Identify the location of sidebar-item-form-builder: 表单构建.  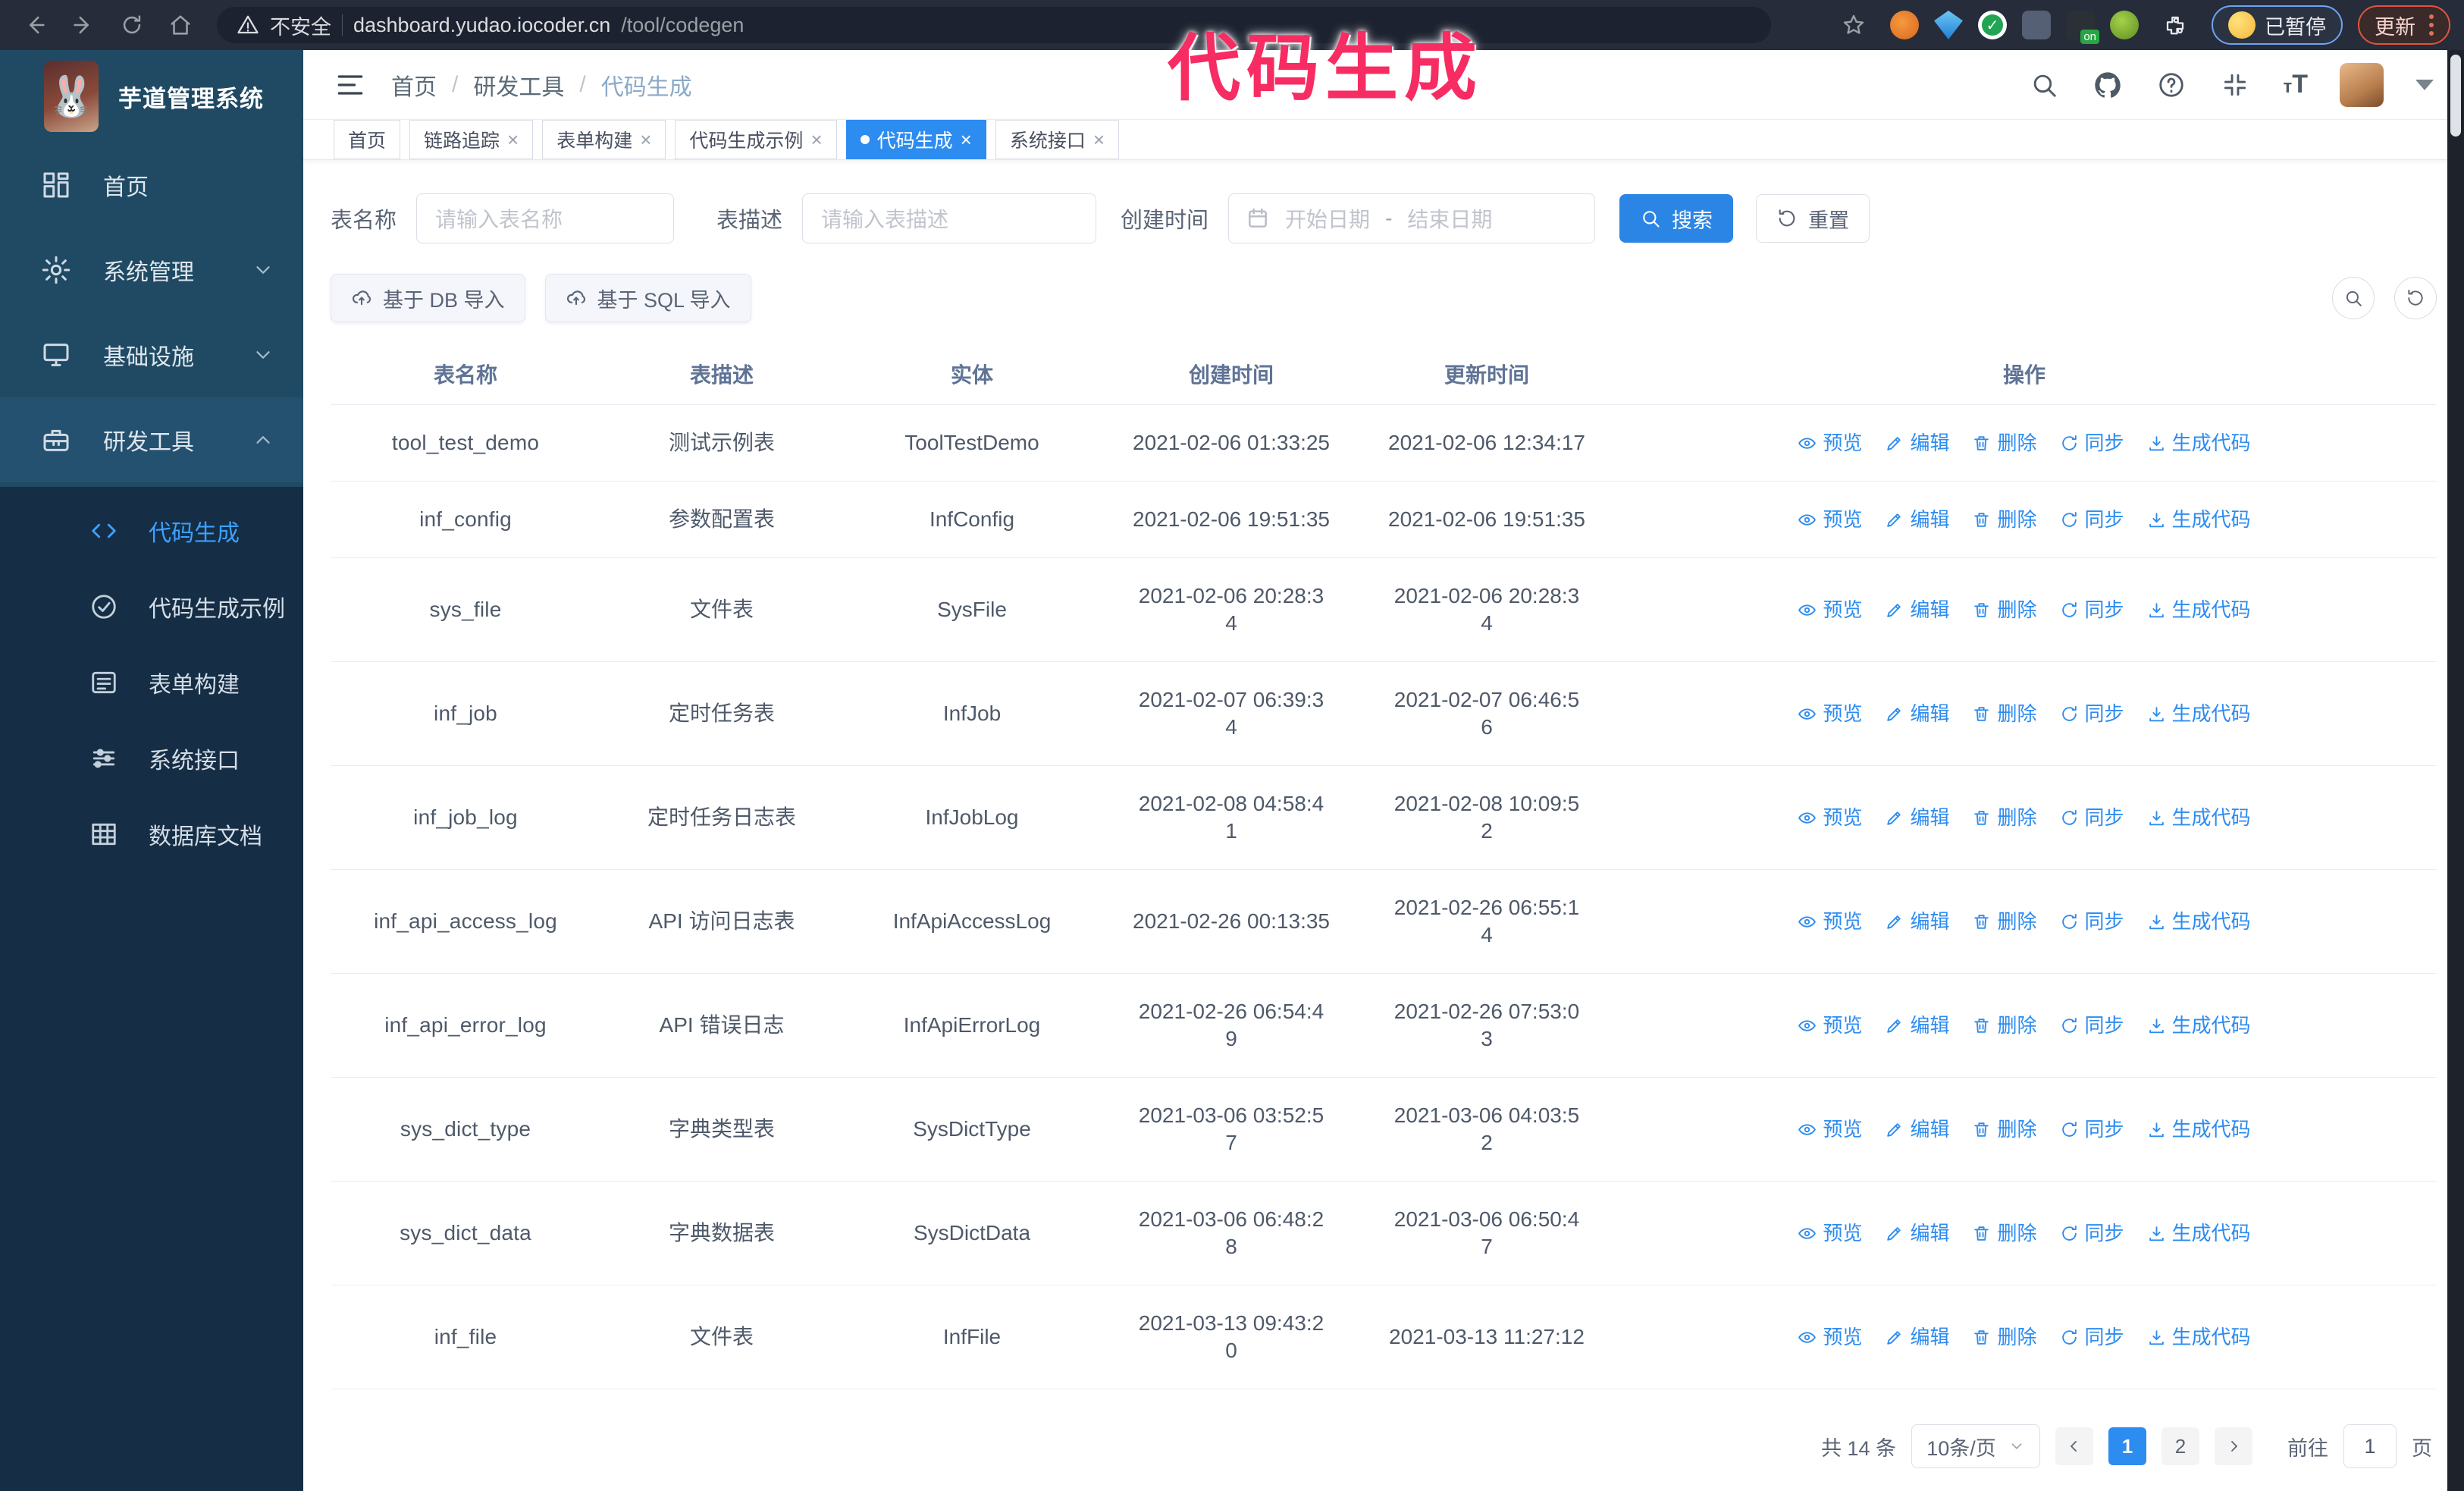
(151, 682).